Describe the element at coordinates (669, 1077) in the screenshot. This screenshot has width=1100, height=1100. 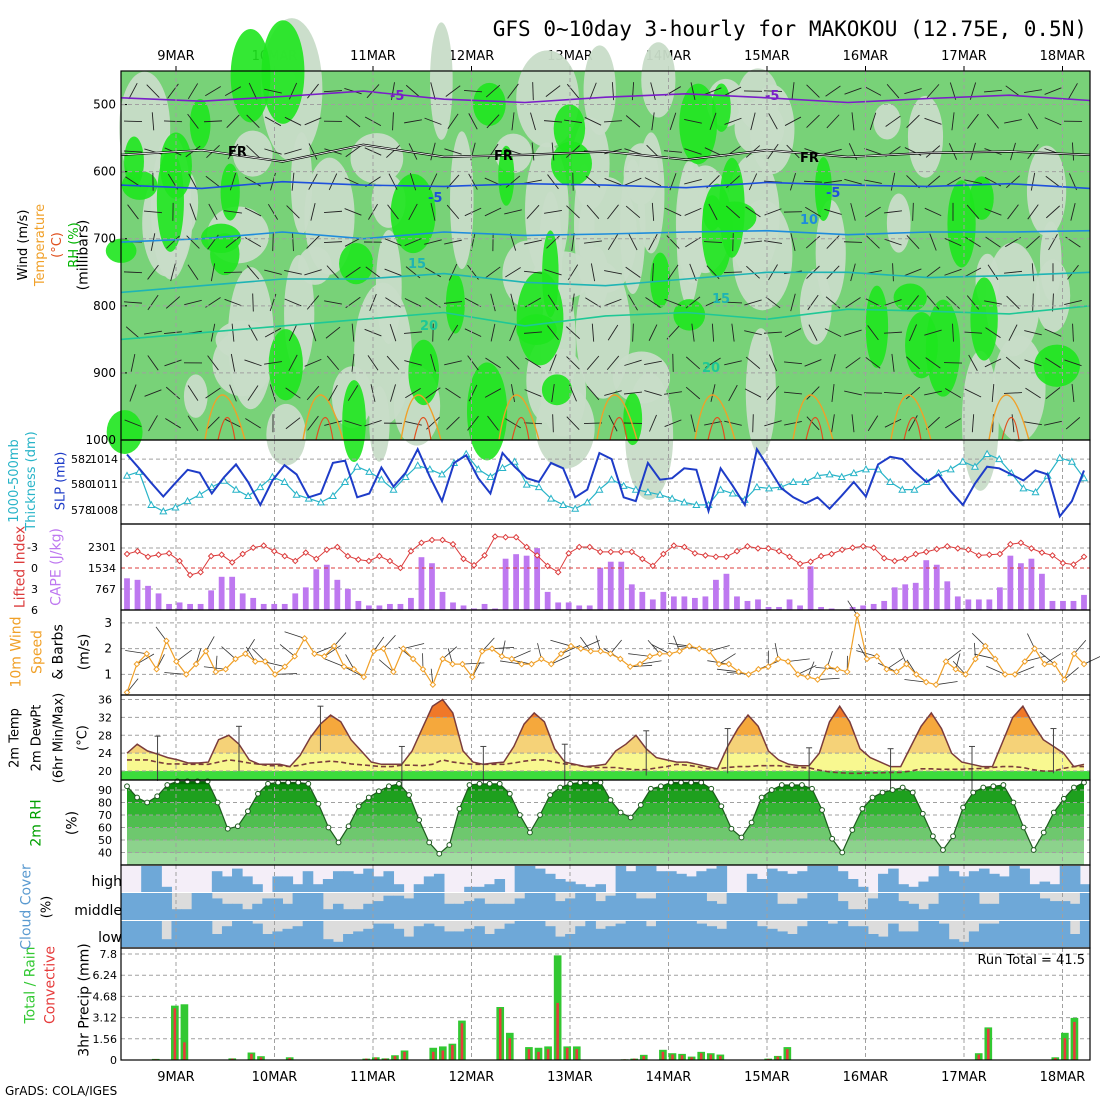
I see `date-label-bottom: 14MAR` at that location.